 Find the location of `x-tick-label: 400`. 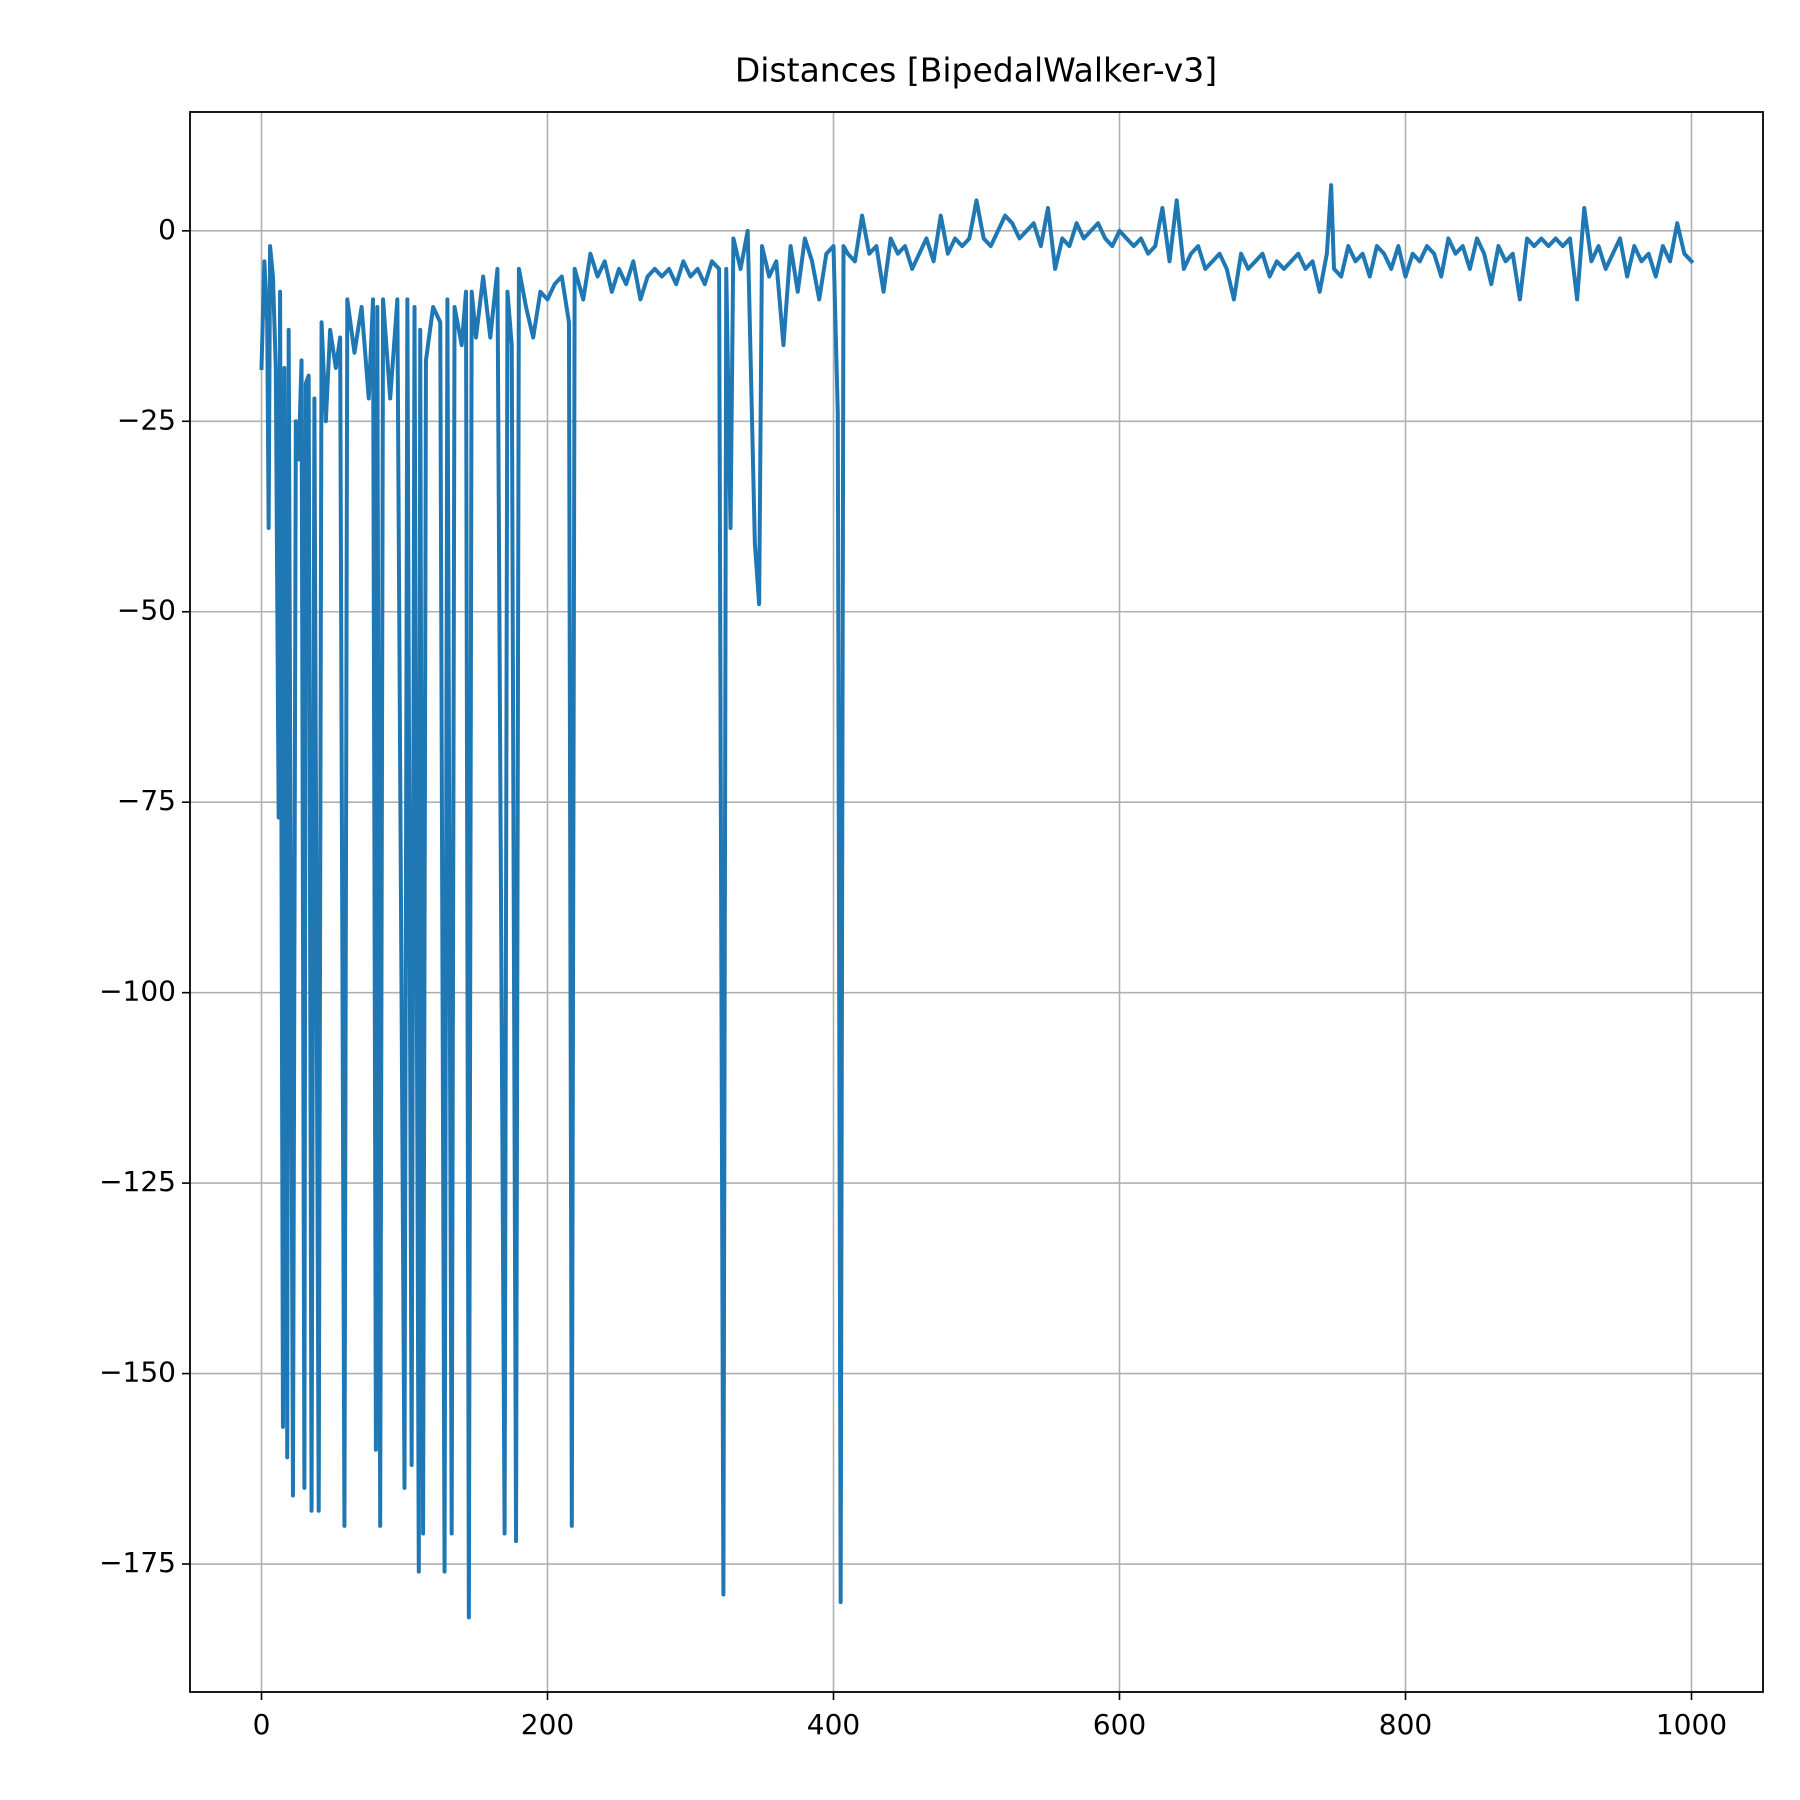

x-tick-label: 400 is located at coordinates (833, 1724).